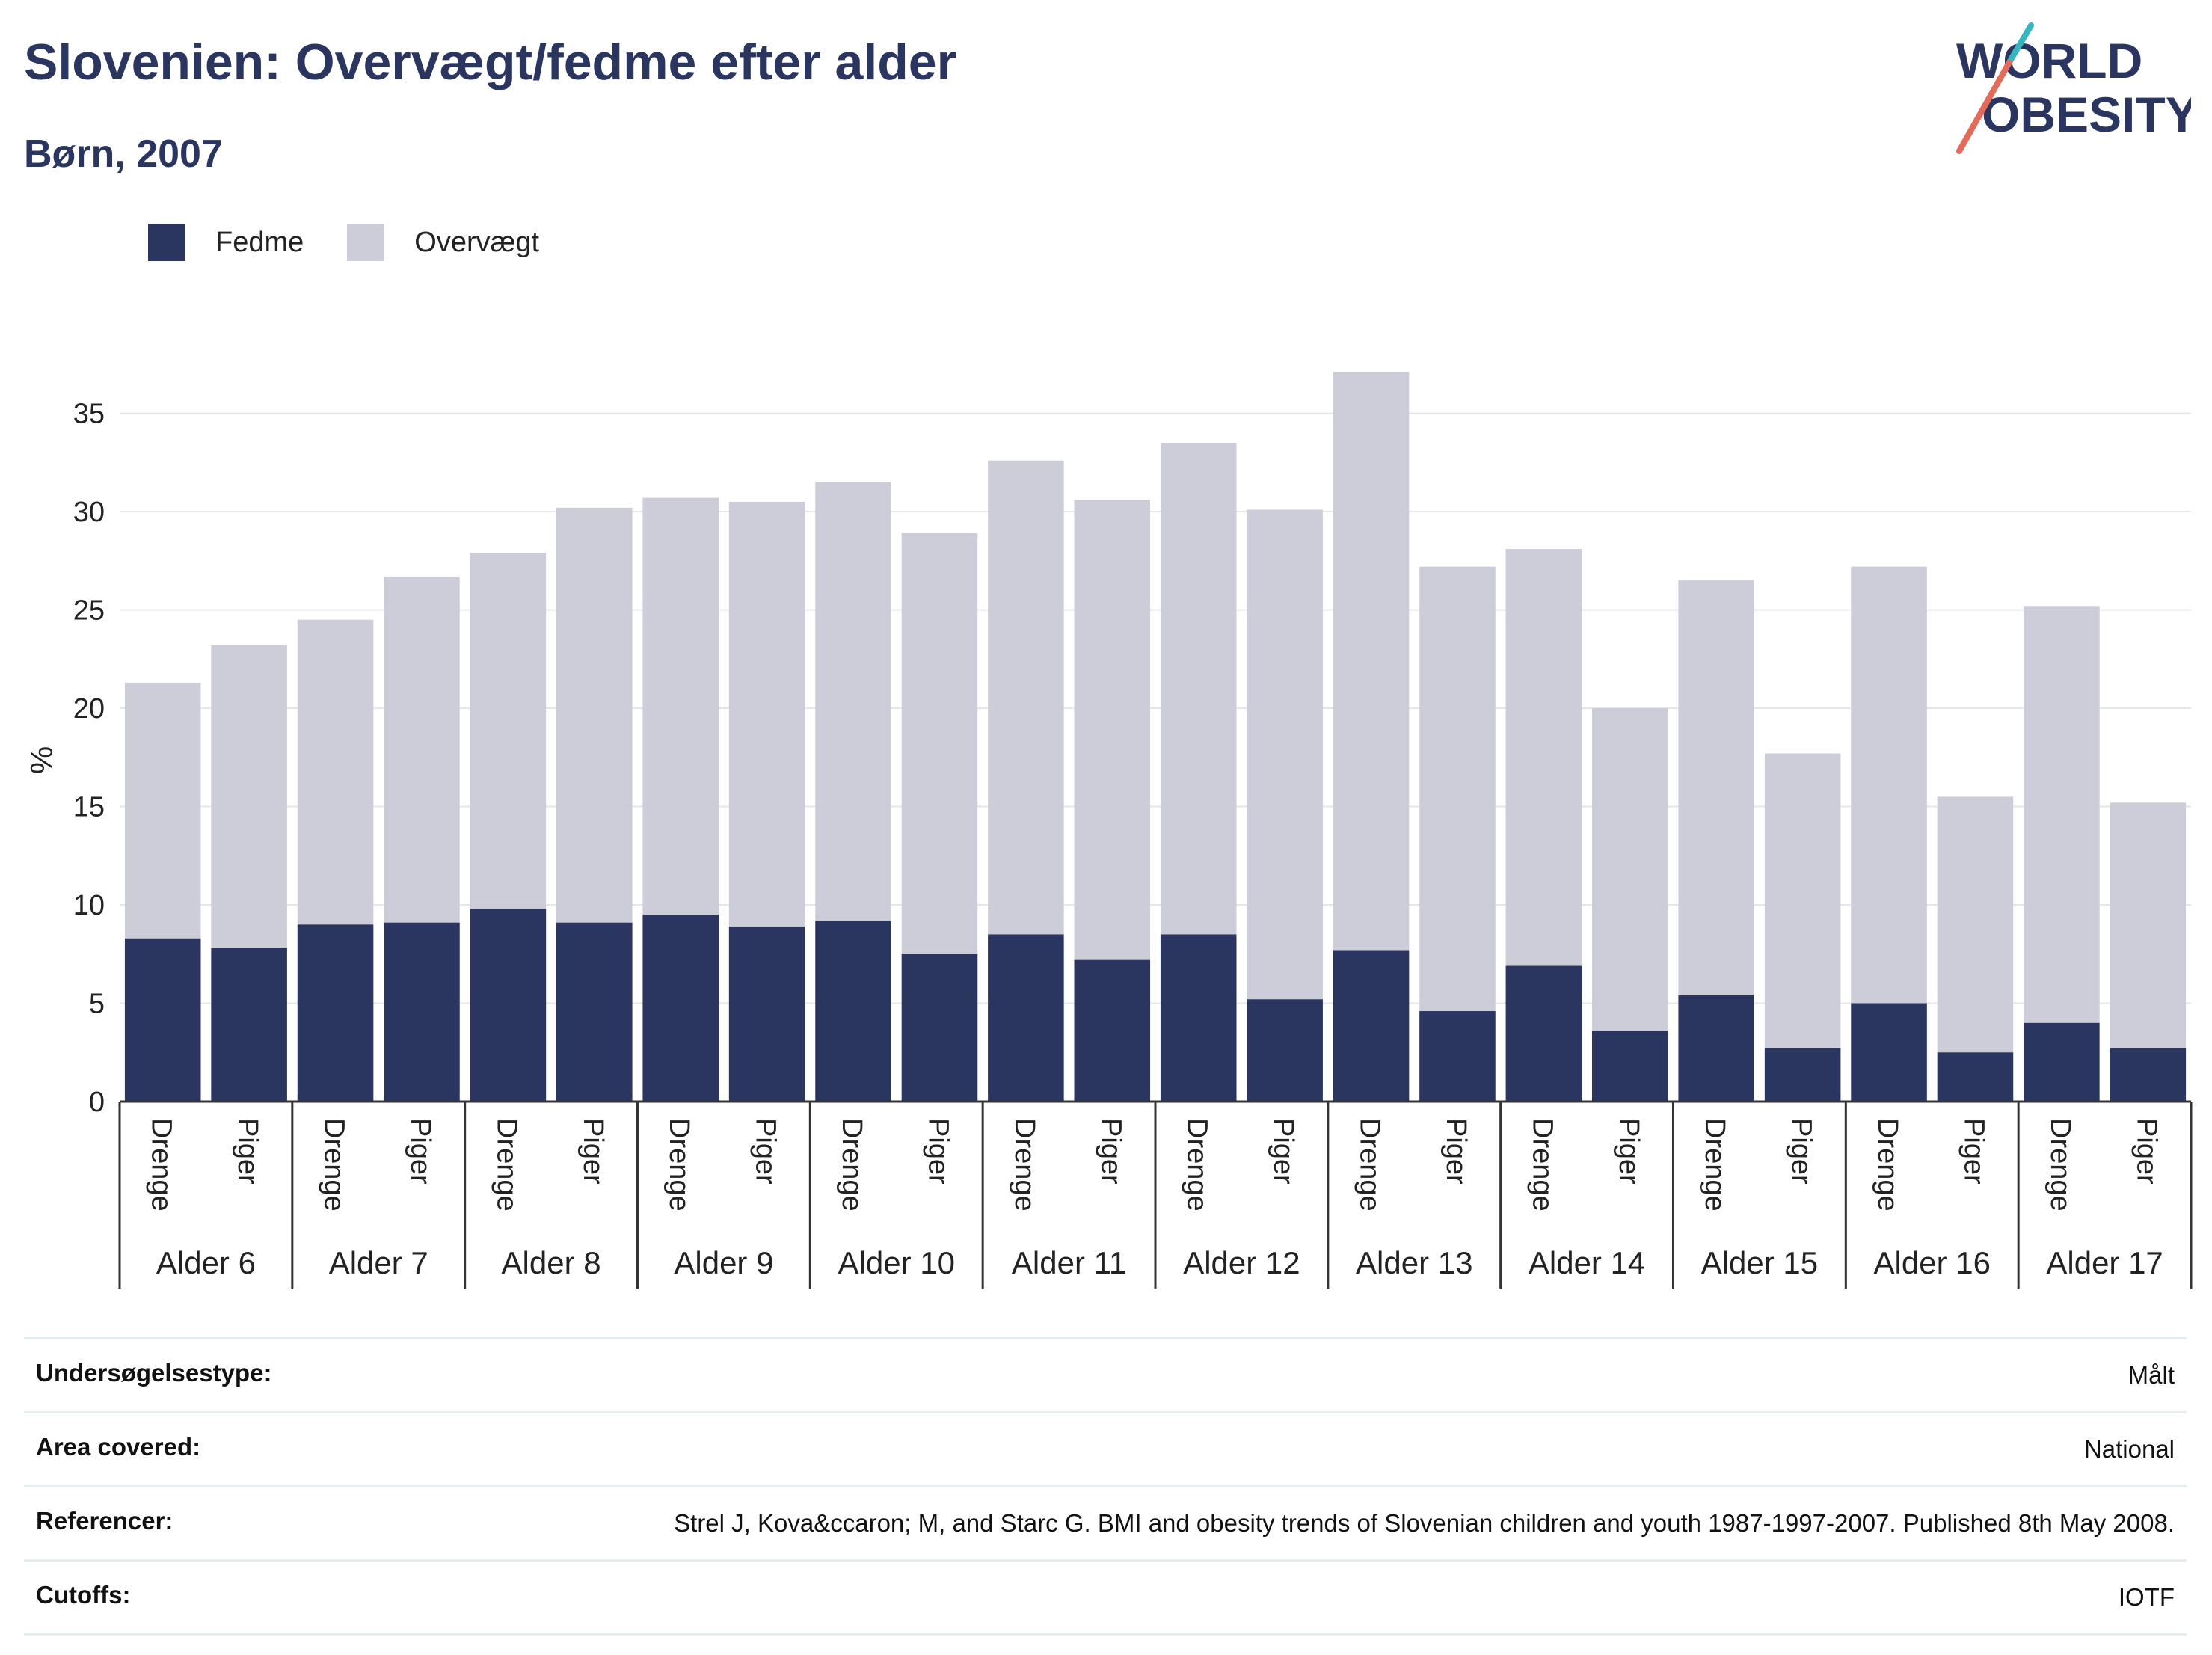  Describe the element at coordinates (1105, 1448) in the screenshot. I see `info-row-area-covered: Area covered: National` at that location.